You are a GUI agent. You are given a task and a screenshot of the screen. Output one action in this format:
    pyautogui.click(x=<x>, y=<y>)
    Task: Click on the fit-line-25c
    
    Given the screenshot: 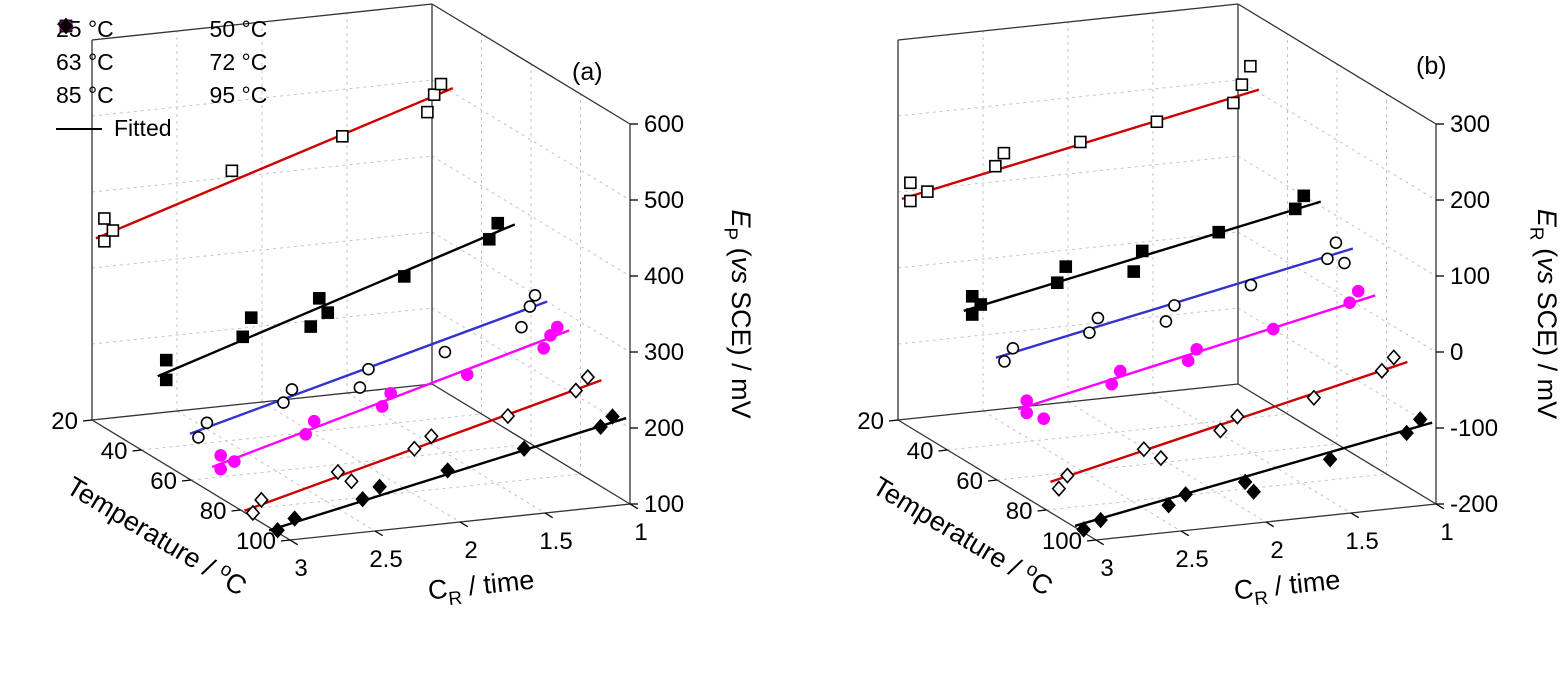 What is the action you would take?
    pyautogui.click(x=274, y=163)
    